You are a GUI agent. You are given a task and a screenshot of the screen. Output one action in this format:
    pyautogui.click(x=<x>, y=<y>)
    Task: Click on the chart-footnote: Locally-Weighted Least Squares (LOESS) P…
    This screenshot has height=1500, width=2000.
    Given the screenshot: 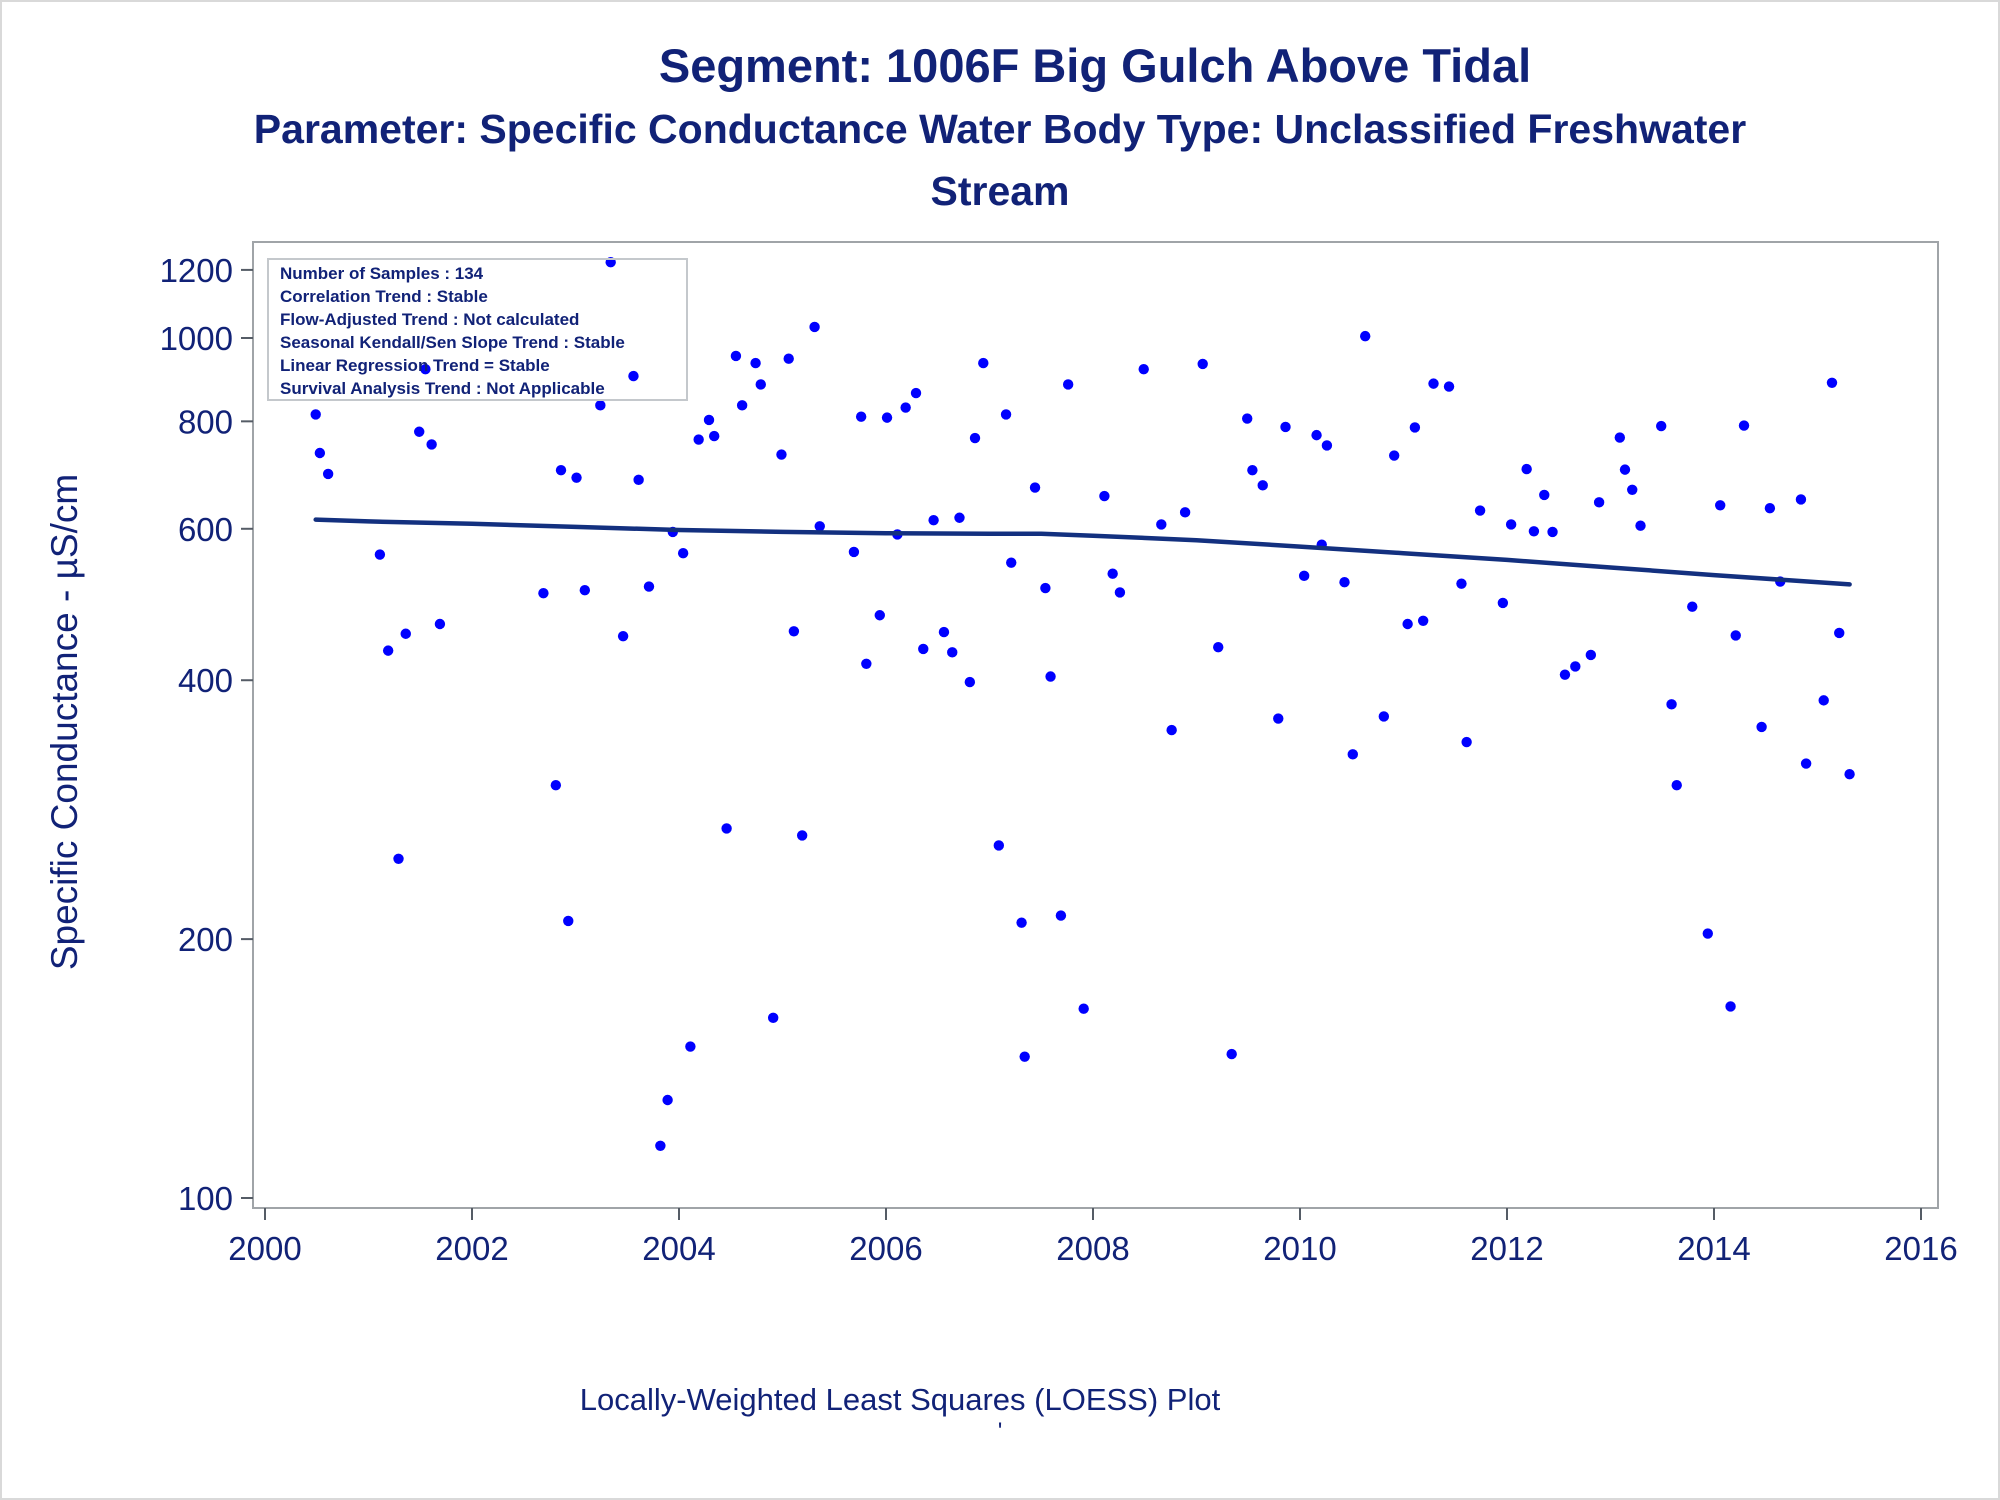 What is the action you would take?
    pyautogui.click(x=900, y=1399)
    